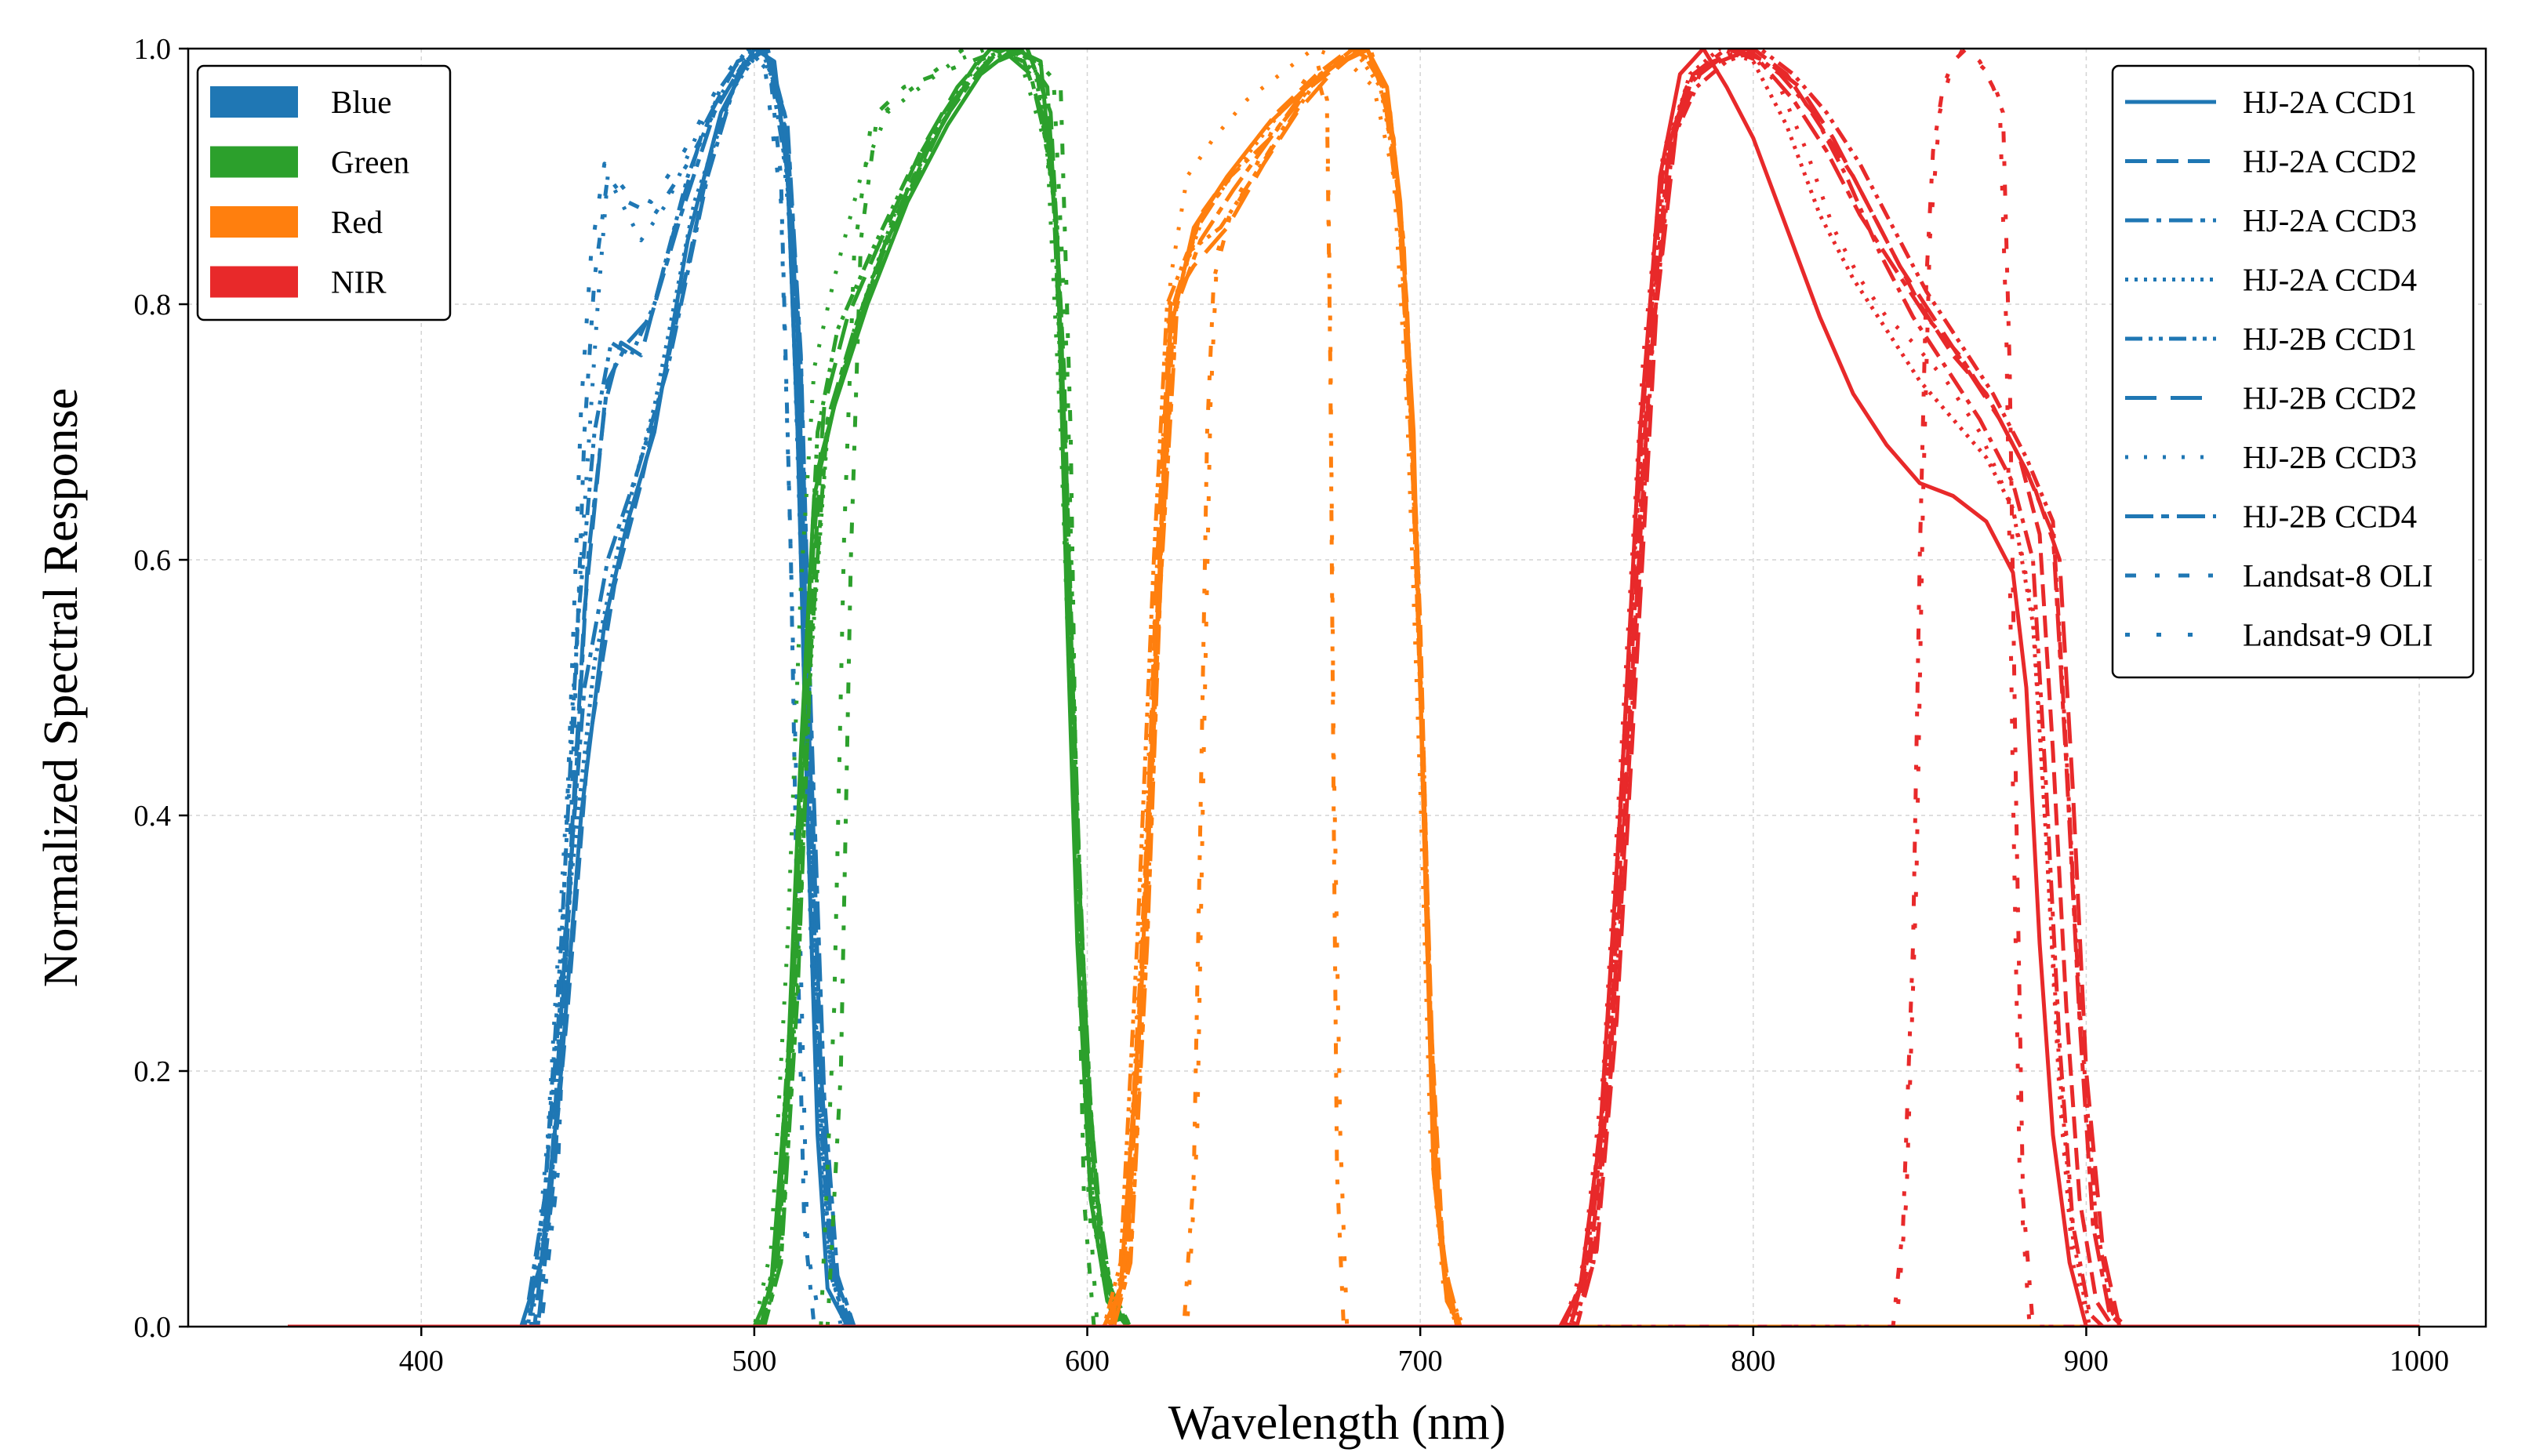 This screenshot has height=1456, width=2547. I want to click on sensor-legend-label: HJ-2B CCD1, so click(2330, 339).